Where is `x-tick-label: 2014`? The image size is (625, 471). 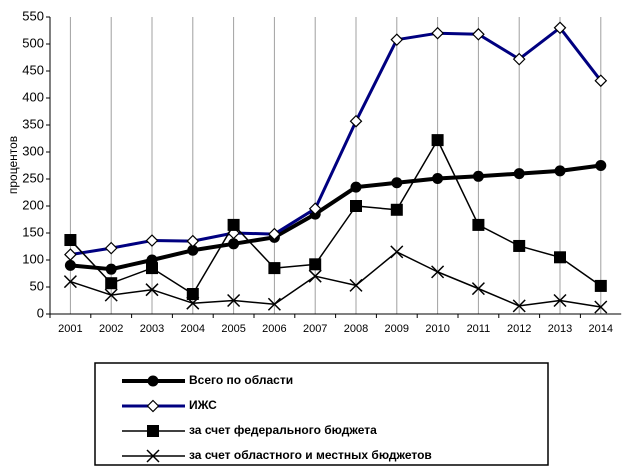 x-tick-label: 2014 is located at coordinates (601, 329).